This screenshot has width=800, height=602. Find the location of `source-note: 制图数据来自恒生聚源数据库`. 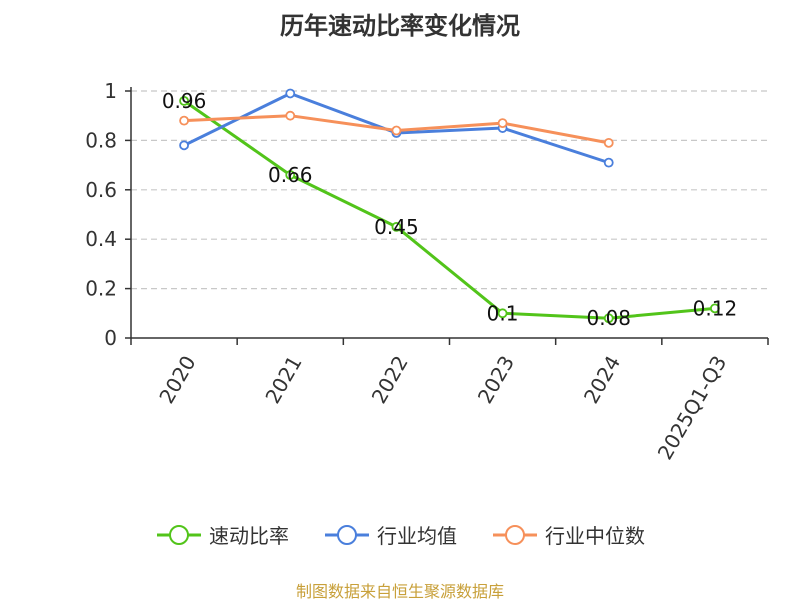

source-note: 制图数据来自恒生聚源数据库 is located at coordinates (399, 591).